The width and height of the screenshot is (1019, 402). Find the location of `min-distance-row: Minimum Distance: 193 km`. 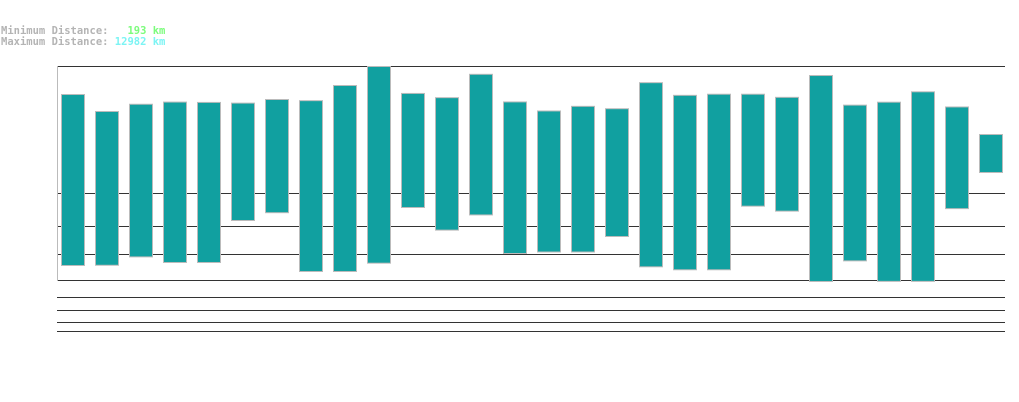

min-distance-row: Minimum Distance: 193 km is located at coordinates (83, 31).